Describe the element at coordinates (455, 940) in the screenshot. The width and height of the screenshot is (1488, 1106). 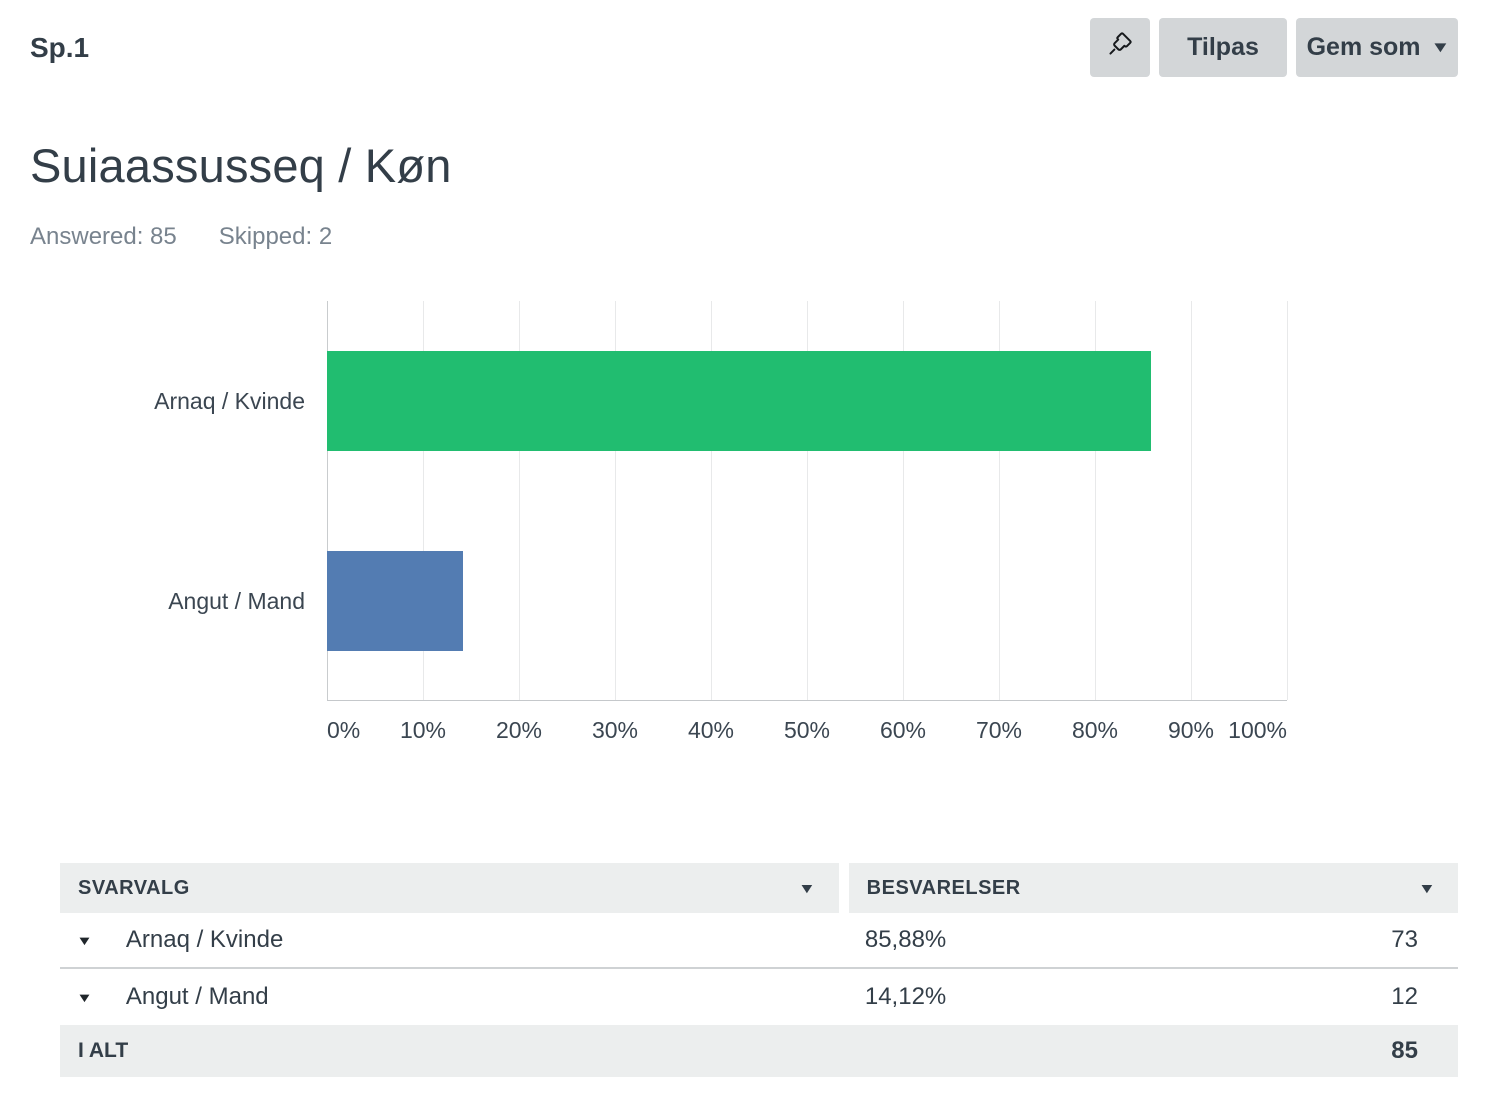
I see `choice-cell: ▼ Arnaq / Kvinde` at that location.